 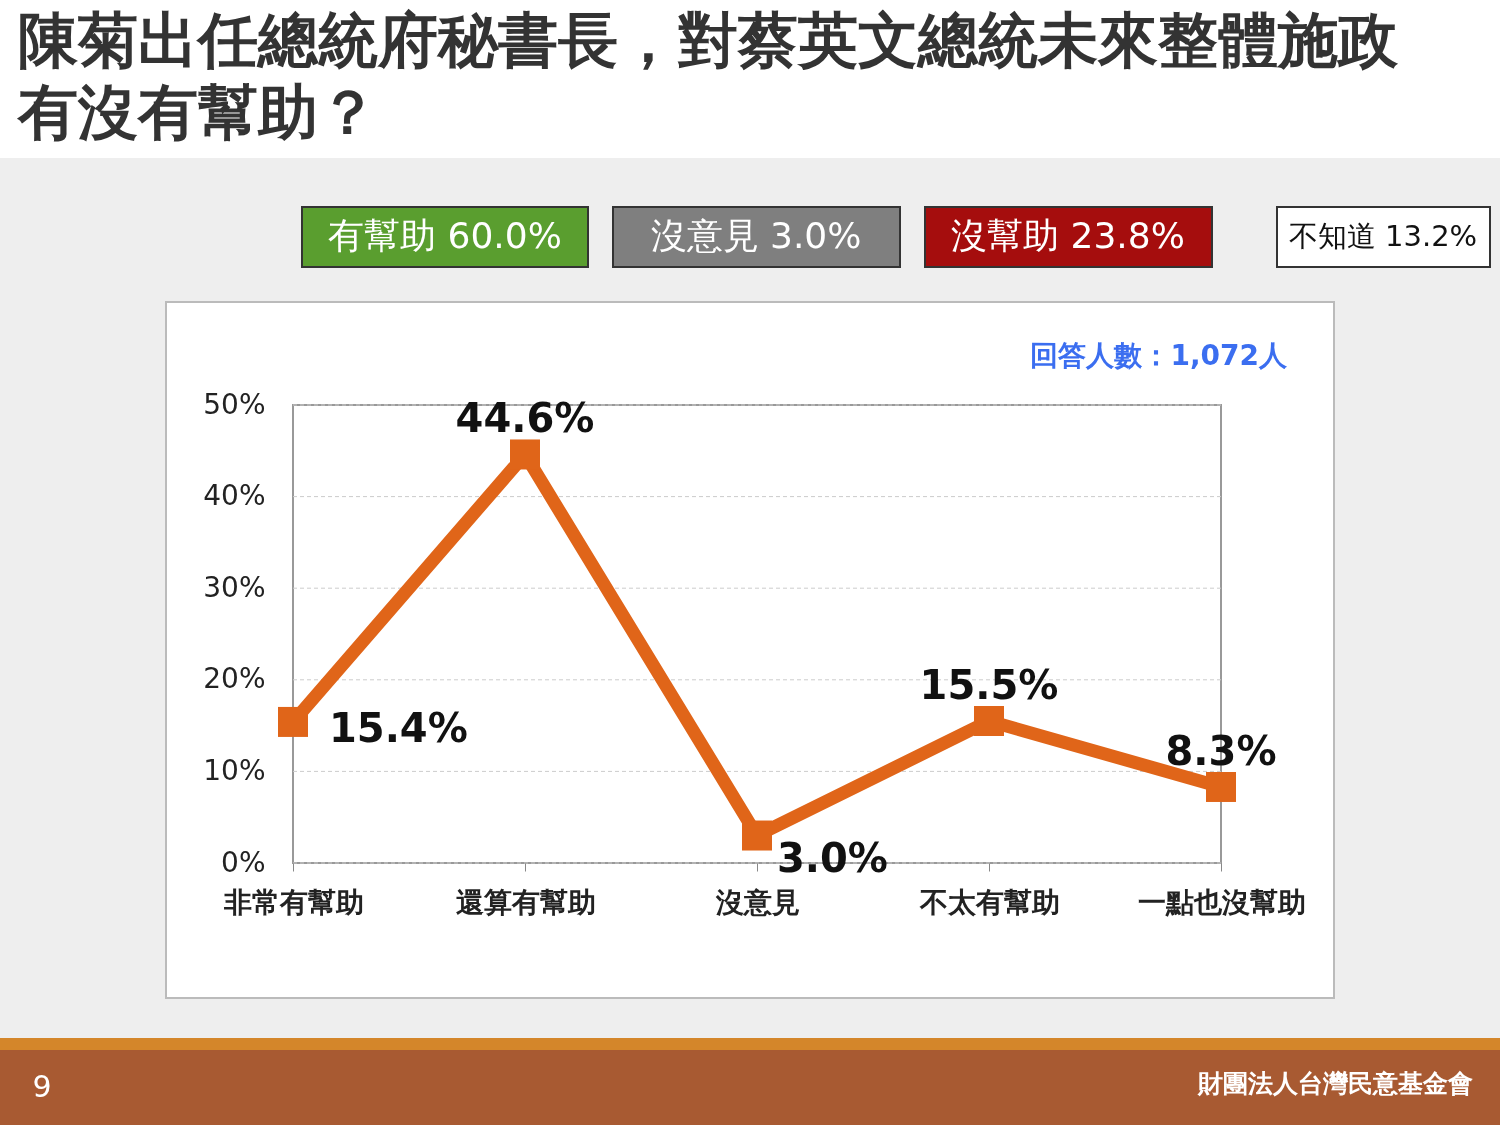 What do you see at coordinates (757, 902) in the screenshot?
I see `x-tick-label: 沒意見` at bounding box center [757, 902].